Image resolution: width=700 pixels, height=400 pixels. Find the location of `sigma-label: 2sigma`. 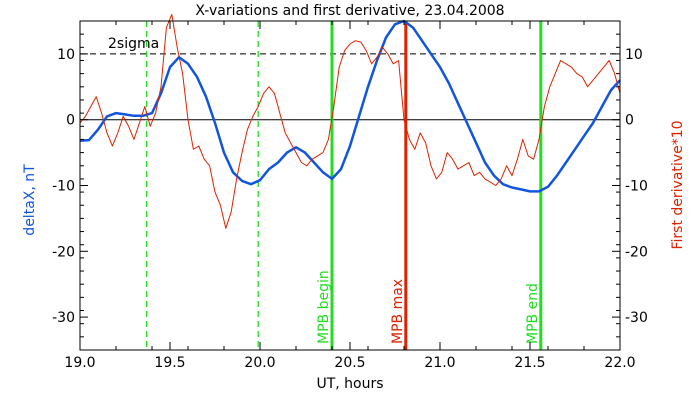

sigma-label: 2sigma is located at coordinates (133, 44).